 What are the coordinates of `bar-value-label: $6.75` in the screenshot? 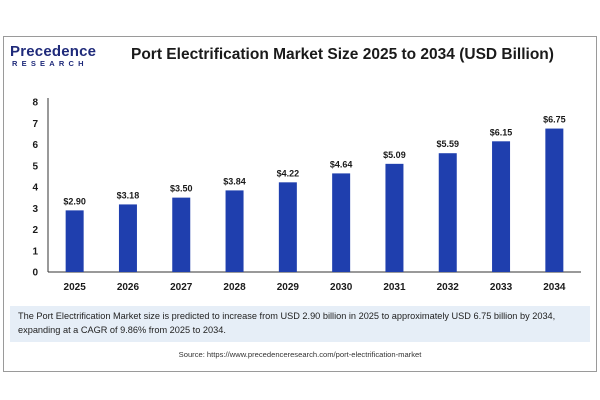 It's located at (554, 120).